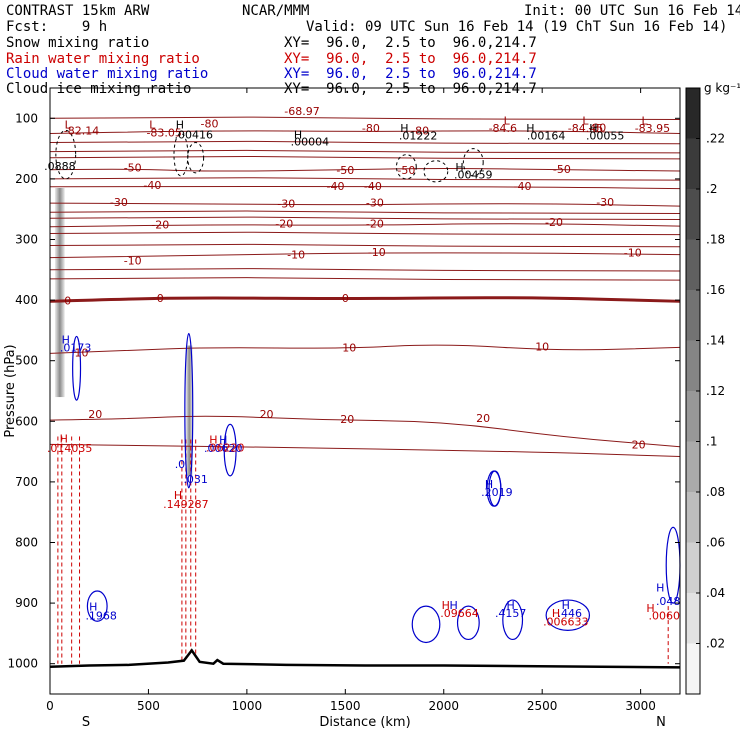 The height and width of the screenshot is (740, 740). I want to click on contour-label-51: .01222, so click(418, 135).